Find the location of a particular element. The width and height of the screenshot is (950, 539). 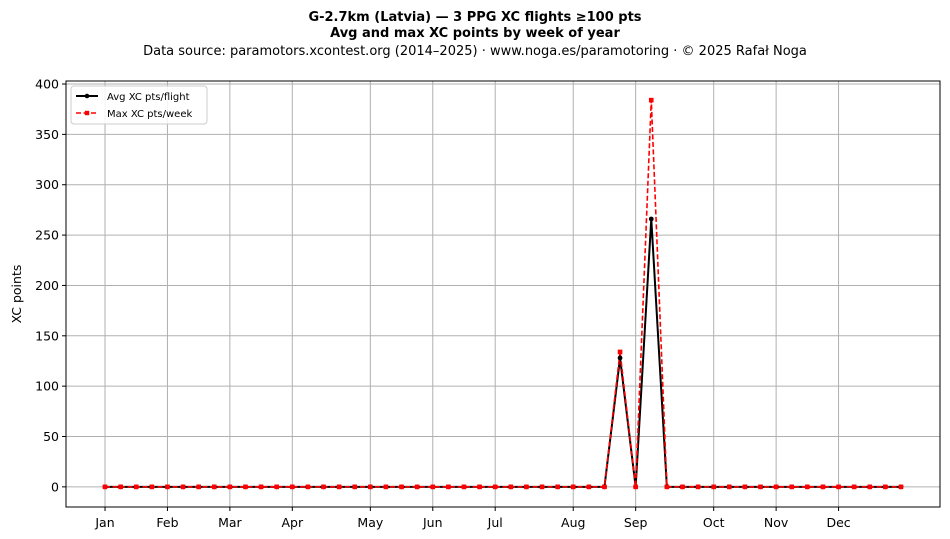

y-tick-label: 250 is located at coordinates (47, 235).